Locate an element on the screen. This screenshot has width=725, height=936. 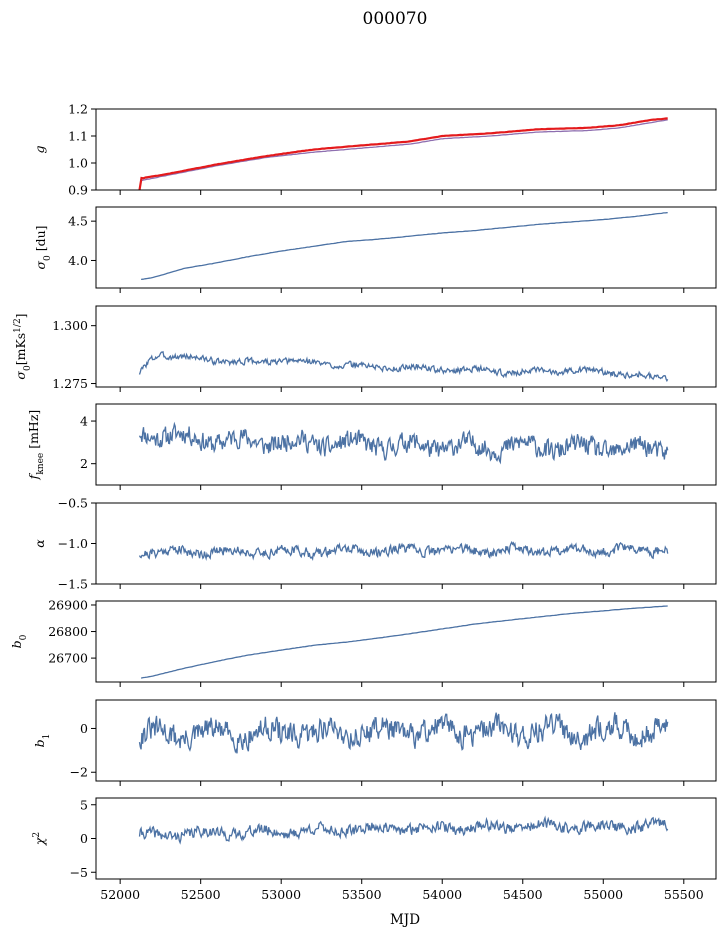
y-tick-label: 26700 is located at coordinates (68, 658).